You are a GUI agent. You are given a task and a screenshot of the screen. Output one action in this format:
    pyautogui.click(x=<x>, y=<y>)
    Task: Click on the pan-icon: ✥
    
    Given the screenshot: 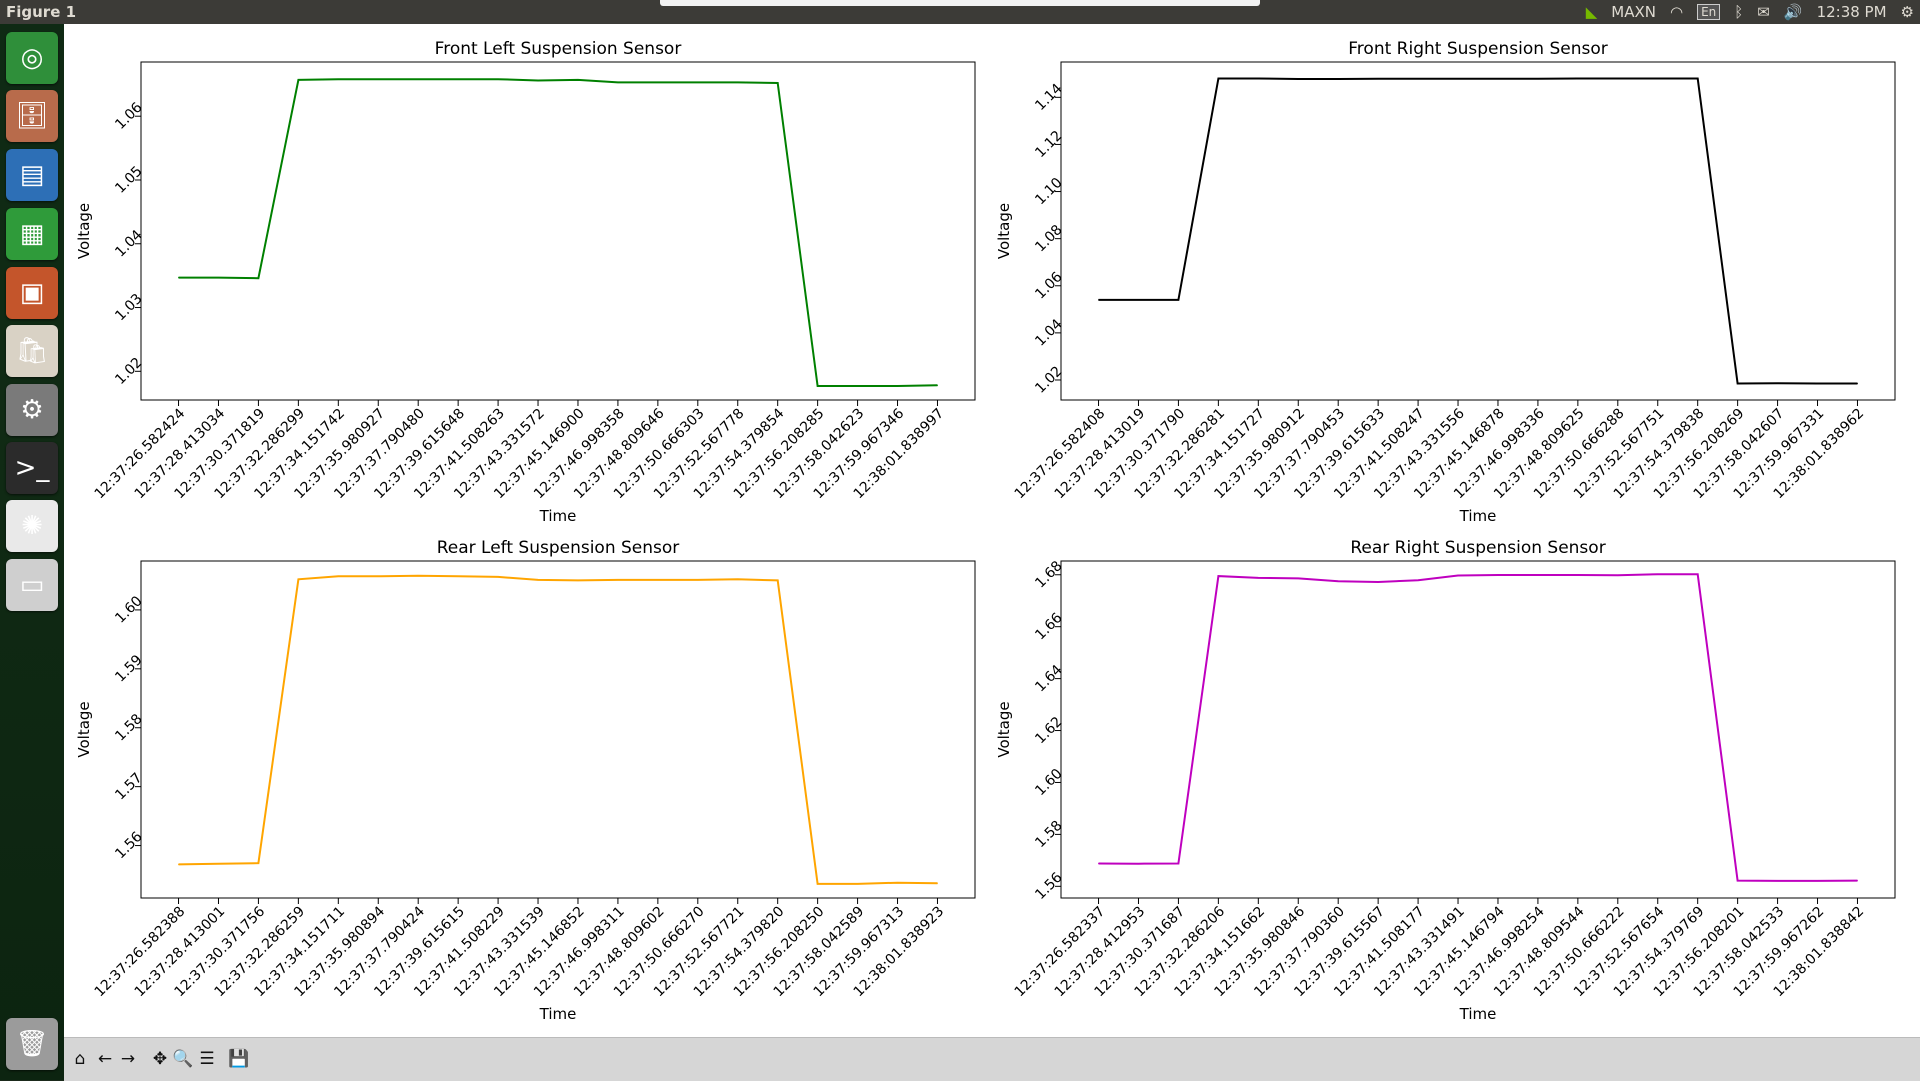 What is the action you would take?
    pyautogui.click(x=160, y=1059)
    